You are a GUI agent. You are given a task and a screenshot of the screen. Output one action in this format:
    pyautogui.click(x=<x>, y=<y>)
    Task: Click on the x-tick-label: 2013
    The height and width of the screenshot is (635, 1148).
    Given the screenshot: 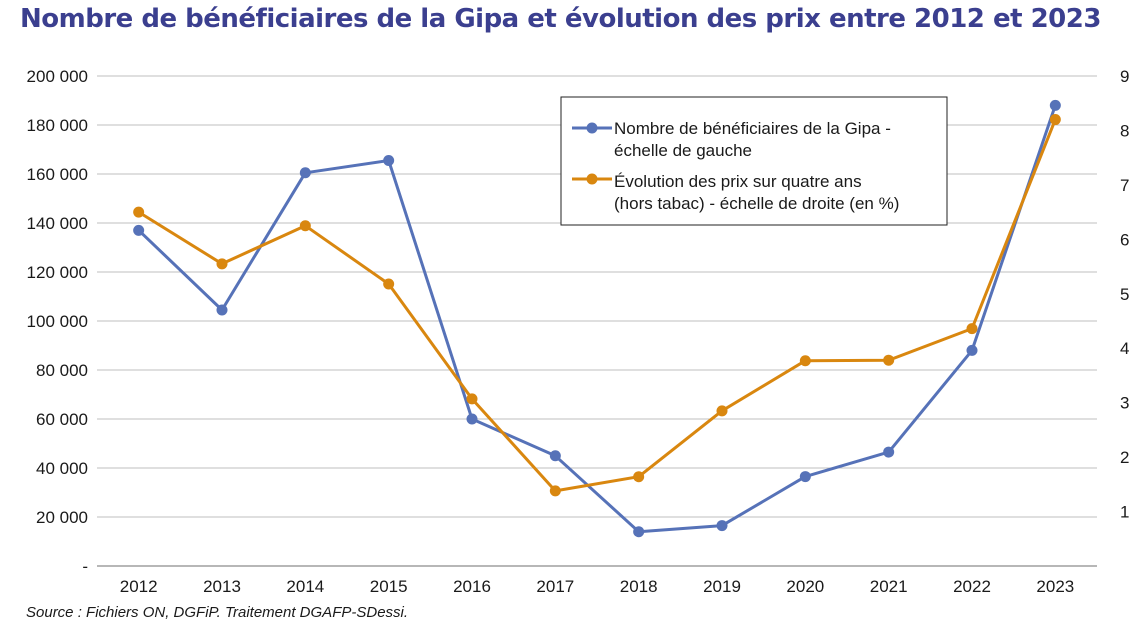 What is the action you would take?
    pyautogui.click(x=222, y=586)
    